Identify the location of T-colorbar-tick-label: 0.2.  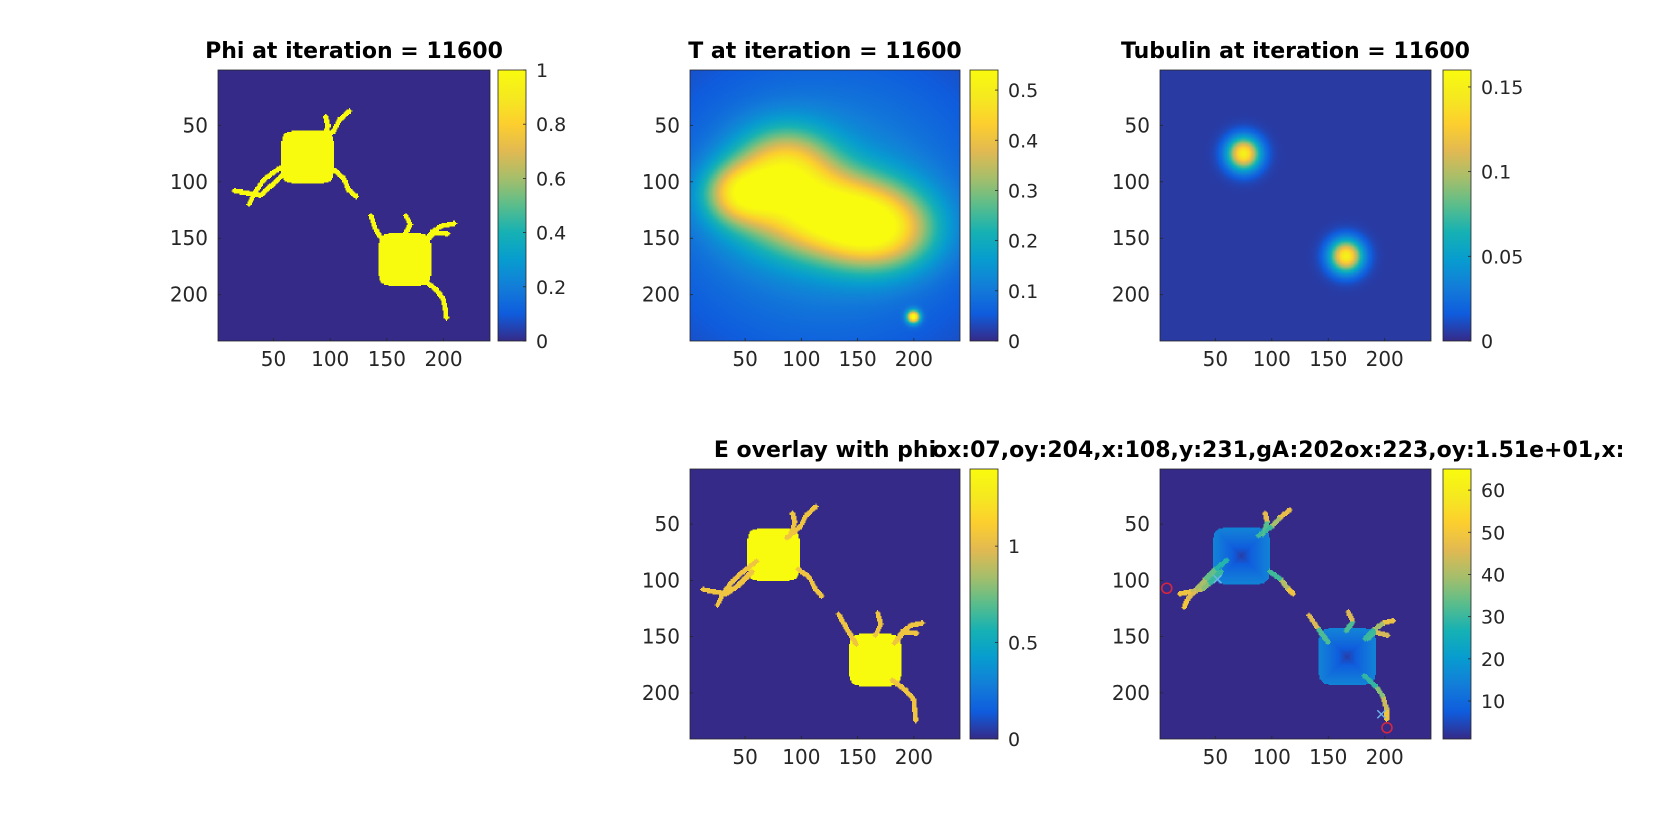
(1023, 242).